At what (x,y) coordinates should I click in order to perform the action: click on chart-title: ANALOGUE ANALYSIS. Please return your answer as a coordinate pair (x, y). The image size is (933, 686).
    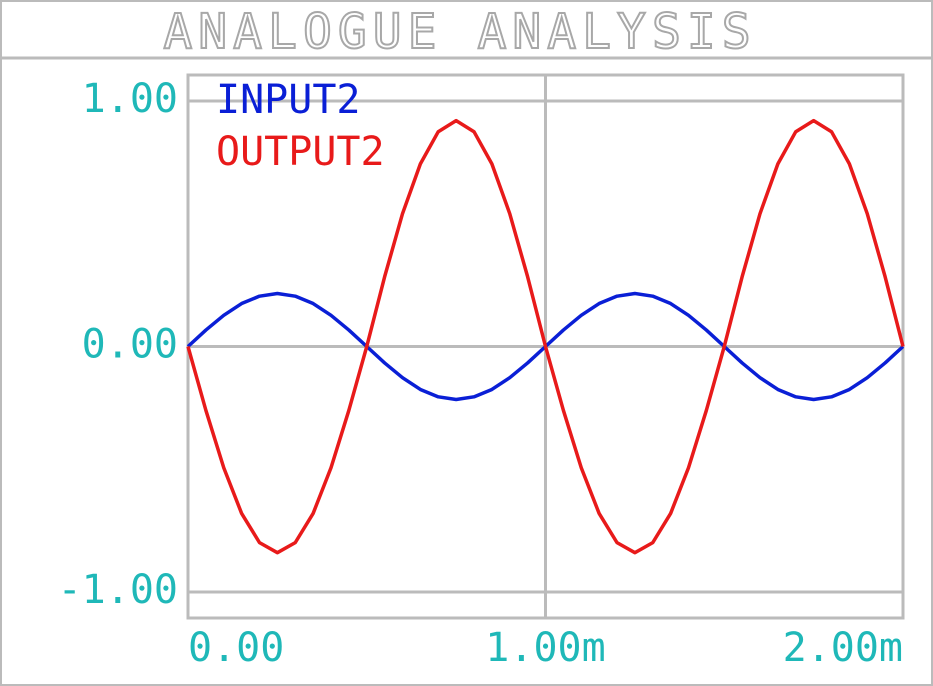
    Looking at the image, I should click on (459, 32).